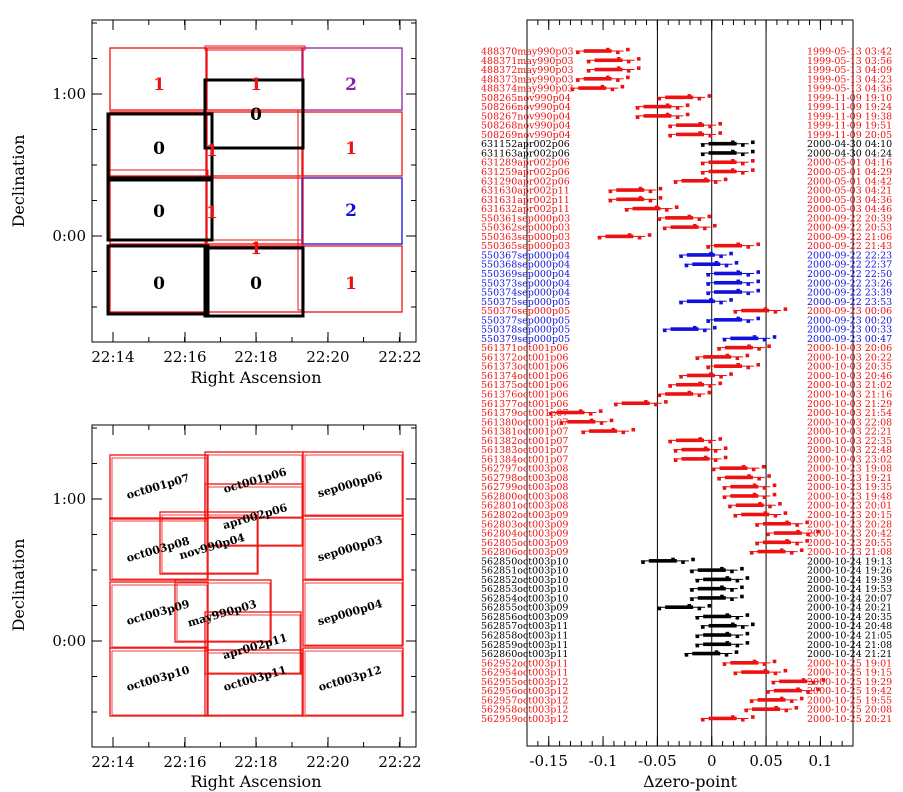 The height and width of the screenshot is (792, 903). What do you see at coordinates (686, 153) in the screenshot?
I see `data-row: 631163apr002p06 2000-04-30 04:24` at bounding box center [686, 153].